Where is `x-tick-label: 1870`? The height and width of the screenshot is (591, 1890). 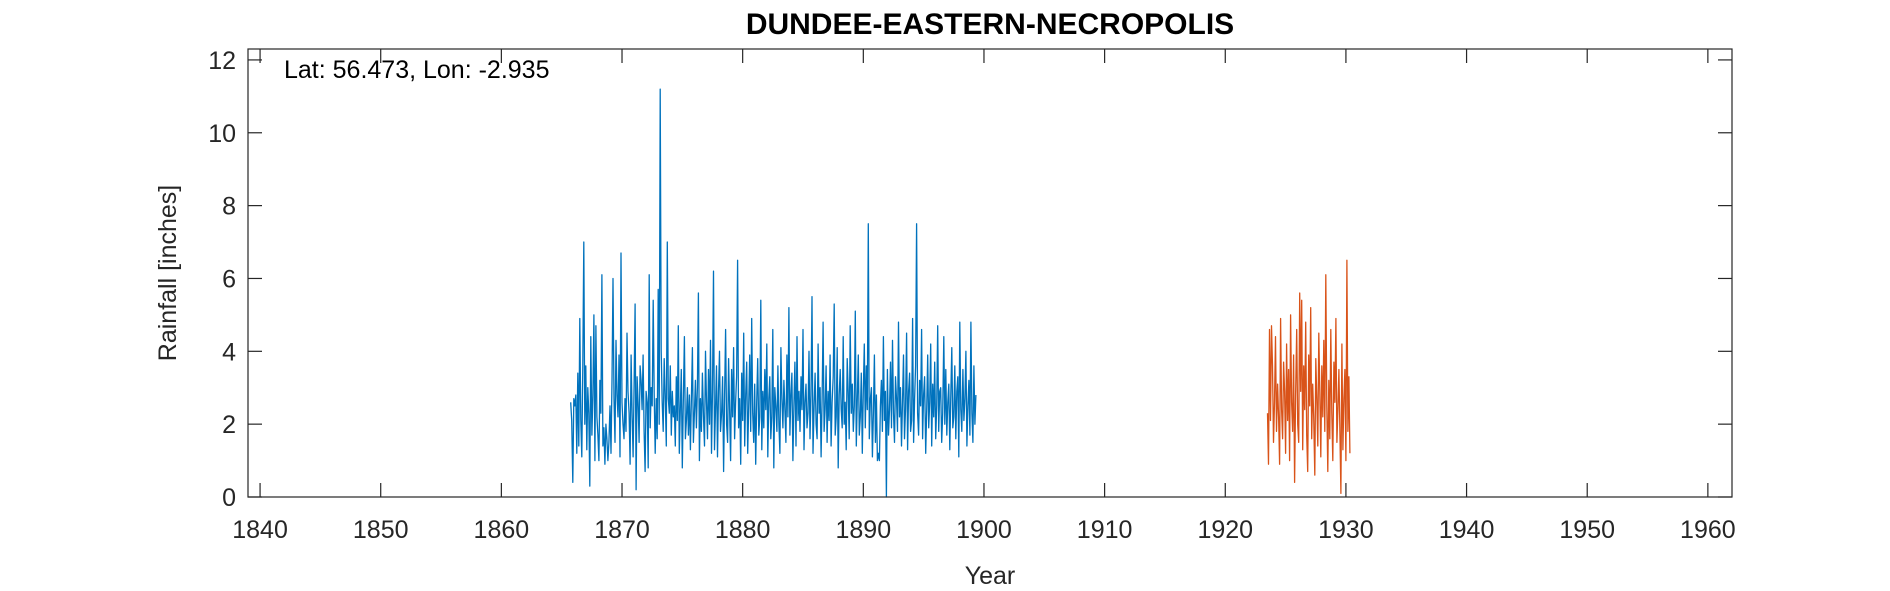
x-tick-label: 1870 is located at coordinates (622, 530).